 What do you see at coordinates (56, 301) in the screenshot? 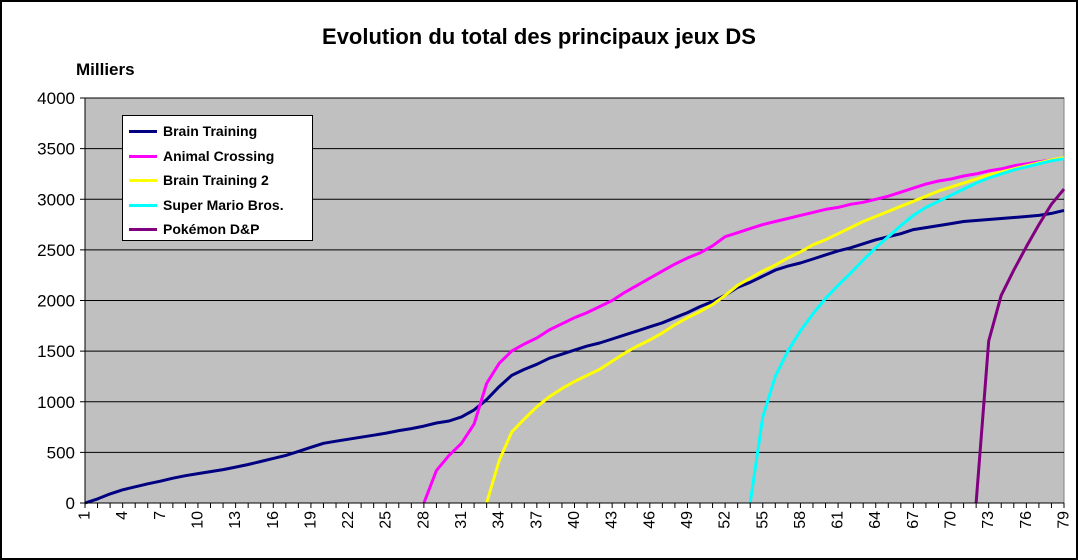
I see `y-tick-label: 2000` at bounding box center [56, 301].